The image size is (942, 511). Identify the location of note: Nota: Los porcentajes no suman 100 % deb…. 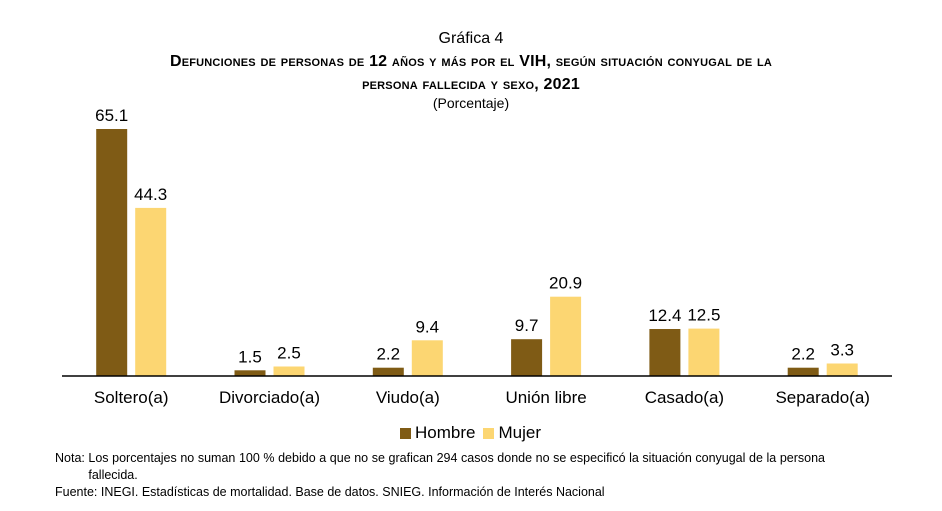
(440, 467).